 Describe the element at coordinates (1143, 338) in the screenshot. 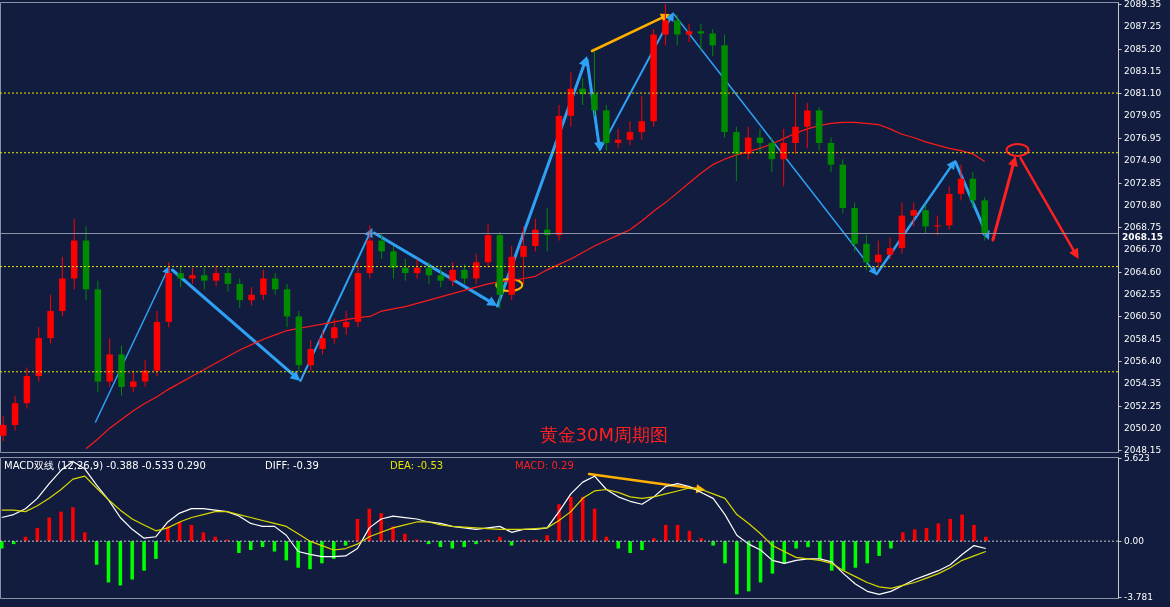

I see `y-tick-label: 2058.45` at that location.